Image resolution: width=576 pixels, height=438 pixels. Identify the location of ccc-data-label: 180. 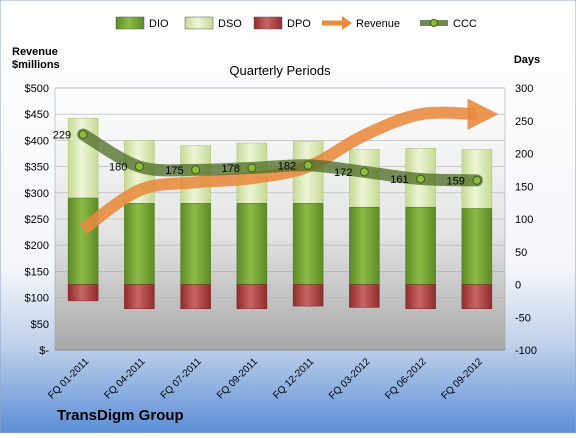
(118, 168).